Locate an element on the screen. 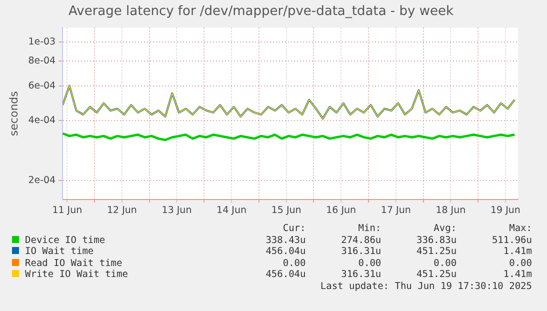 Image resolution: width=547 pixels, height=311 pixels. text: 338.43u is located at coordinates (285, 240).